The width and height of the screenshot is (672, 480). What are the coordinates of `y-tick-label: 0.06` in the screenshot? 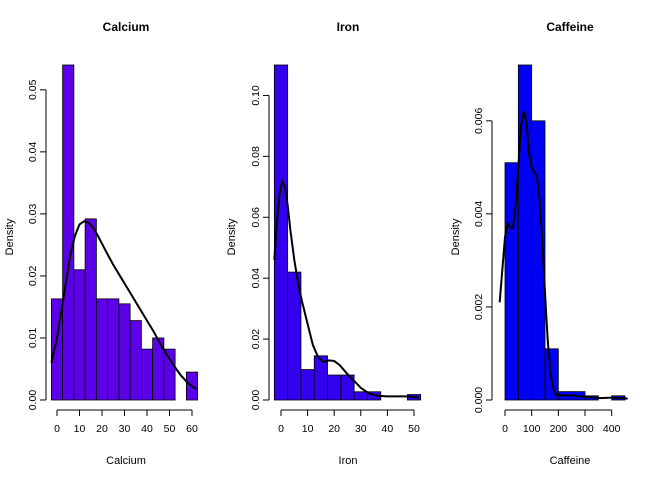 It's located at (256, 217).